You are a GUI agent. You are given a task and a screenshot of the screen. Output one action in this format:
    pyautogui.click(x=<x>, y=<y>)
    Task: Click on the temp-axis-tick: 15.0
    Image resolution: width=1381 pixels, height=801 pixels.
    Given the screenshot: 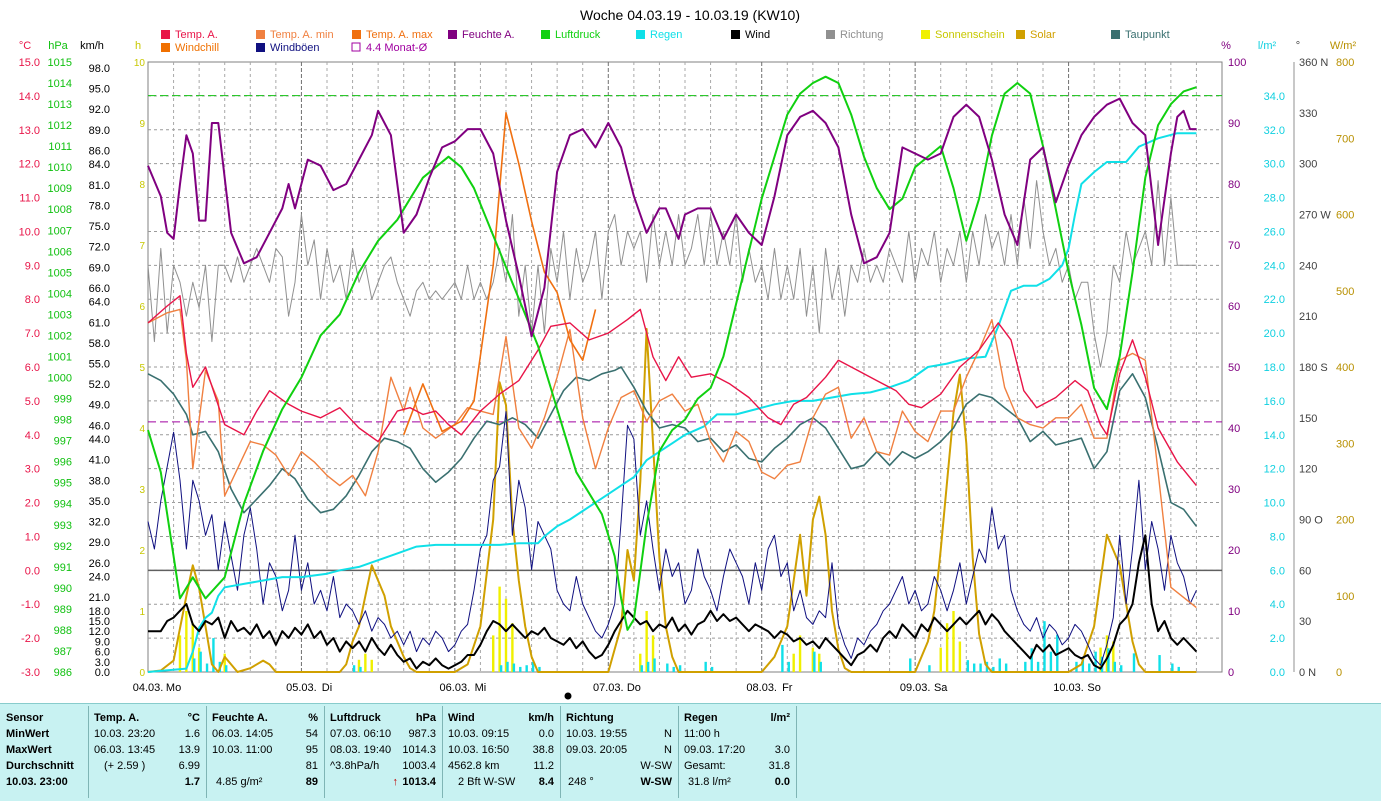 What is the action you would take?
    pyautogui.click(x=29, y=63)
    